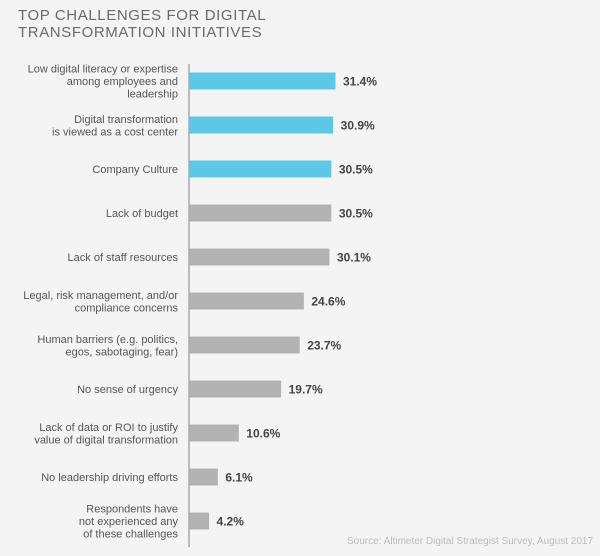 This screenshot has width=600, height=556. I want to click on category-label: Lack of budget, so click(142, 214).